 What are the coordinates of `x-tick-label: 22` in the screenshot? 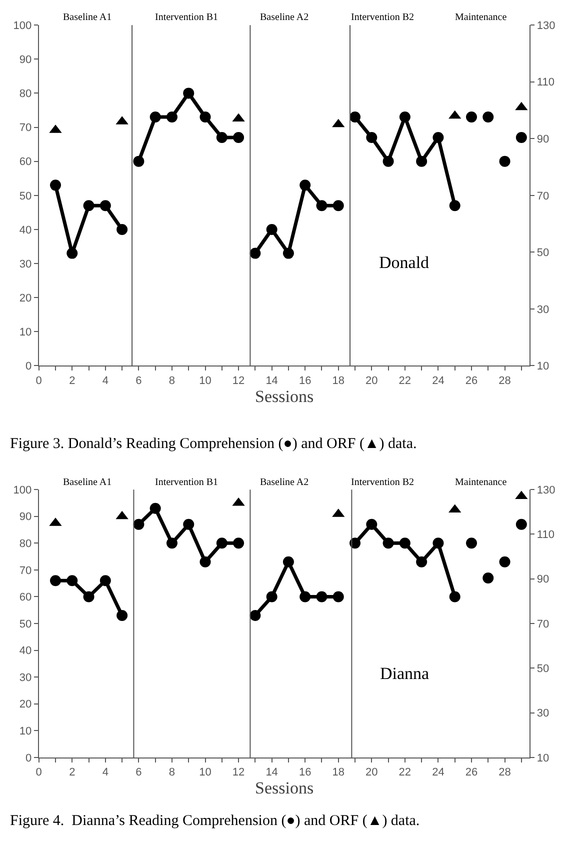 It's located at (405, 772).